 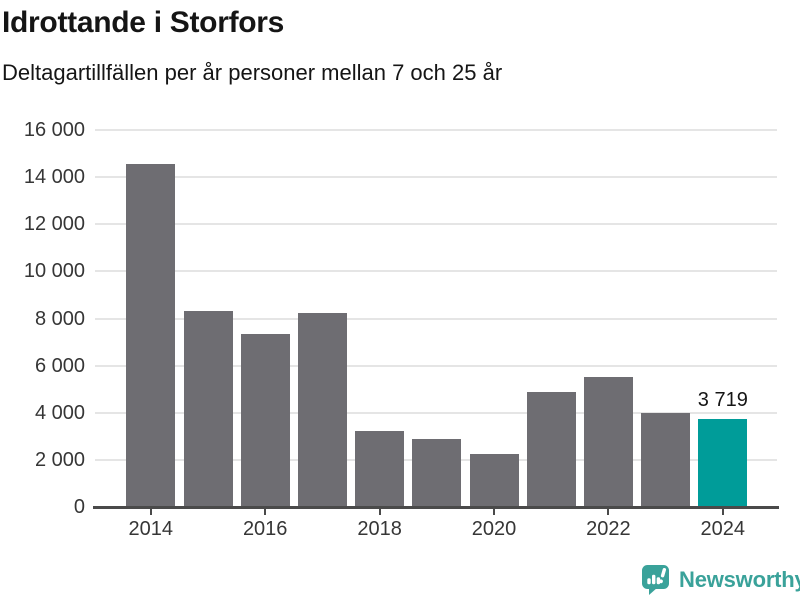 I want to click on bar-2014, so click(x=151, y=335).